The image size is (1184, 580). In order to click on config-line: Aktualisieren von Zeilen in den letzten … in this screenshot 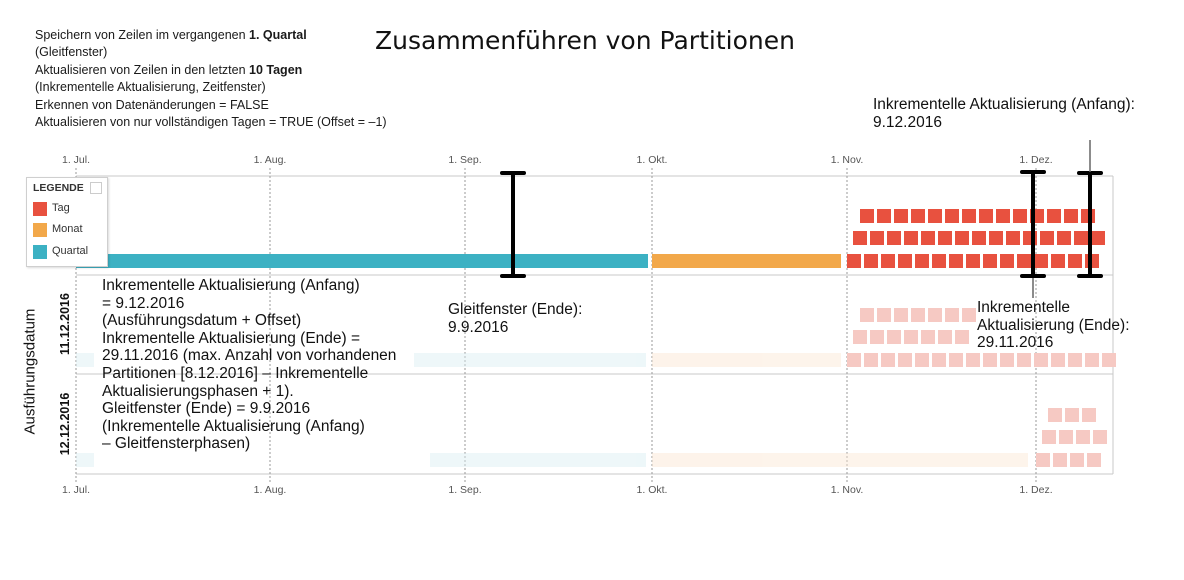, I will do `click(169, 69)`.